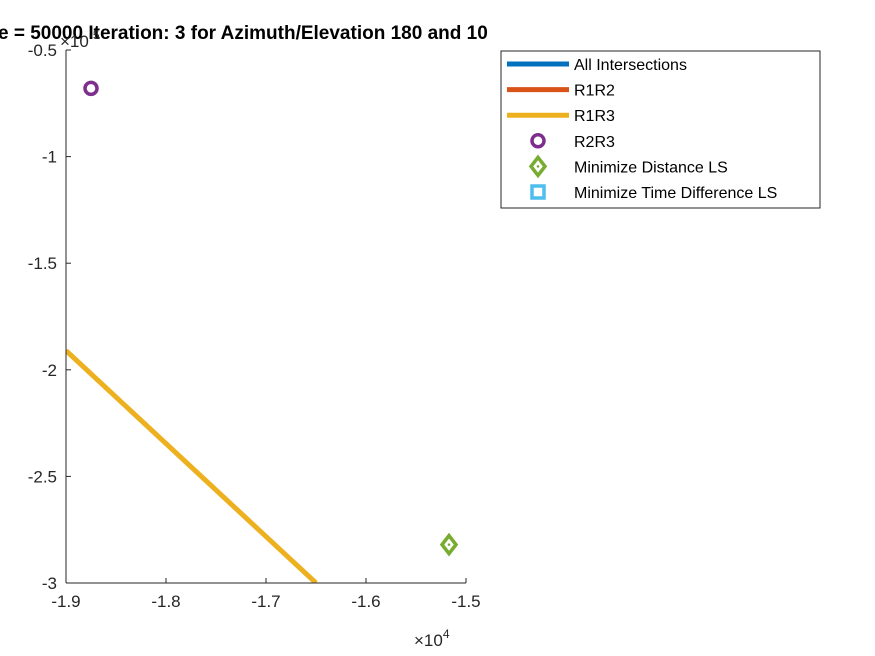 Image resolution: width=875 pixels, height=656 pixels. What do you see at coordinates (630, 65) in the screenshot?
I see `legend-label-all-intersections: All Intersections` at bounding box center [630, 65].